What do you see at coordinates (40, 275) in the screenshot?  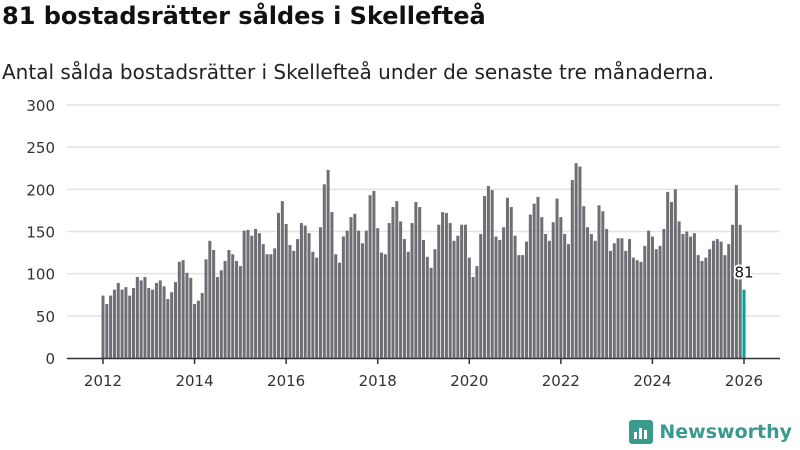 I see `y-tick-label: 100` at bounding box center [40, 275].